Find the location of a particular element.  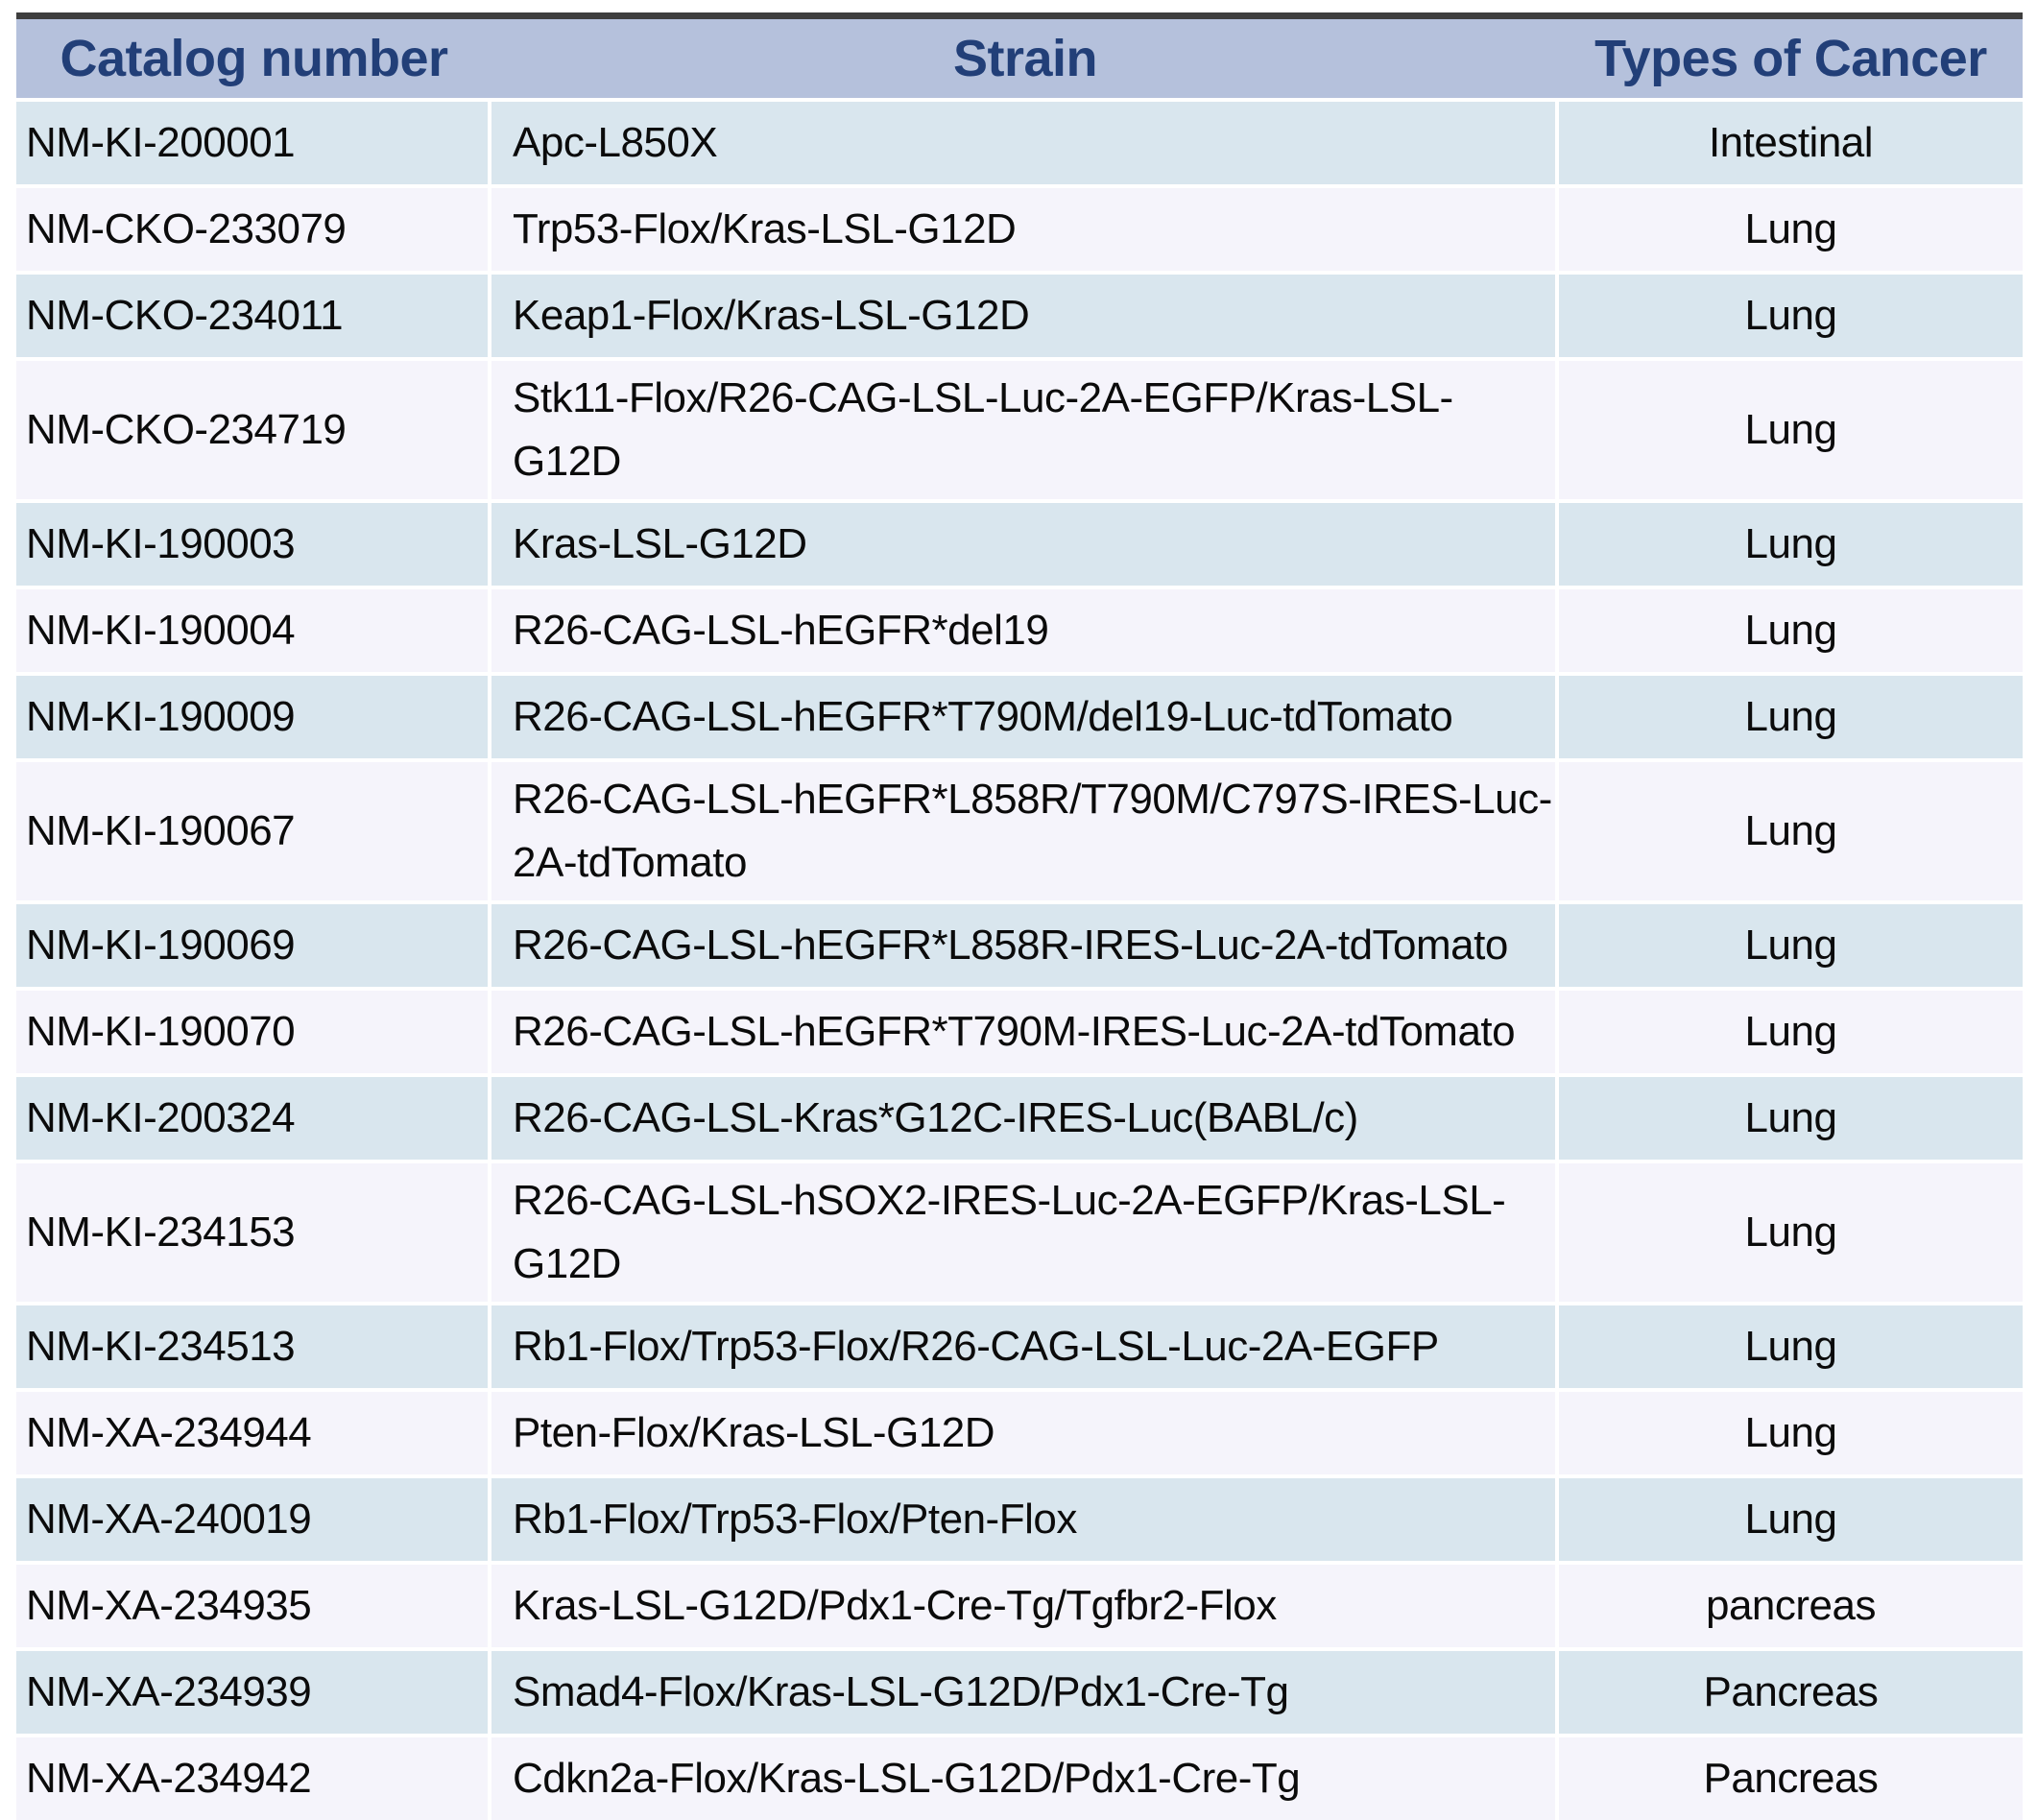

catalog-number-cell: NM-KI-234513 is located at coordinates (252, 1347).